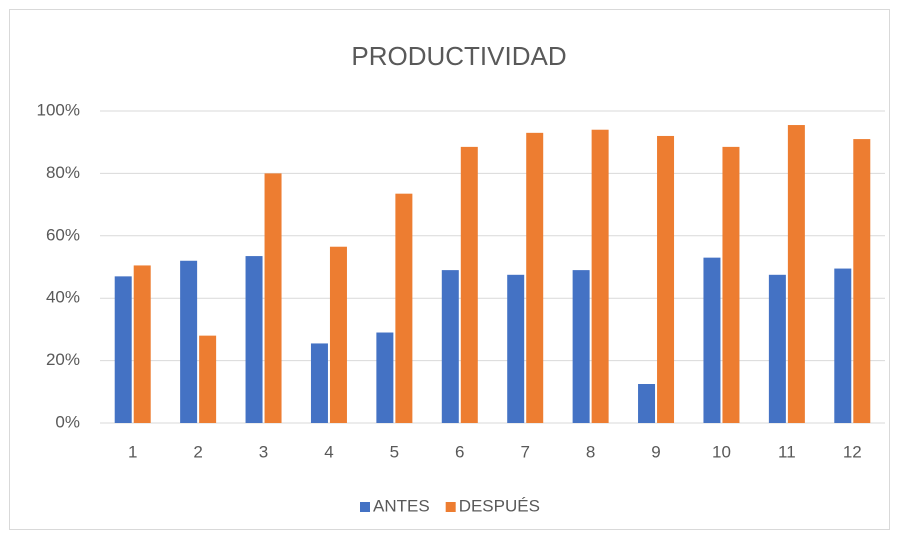  Describe the element at coordinates (524, 451) in the screenshot. I see `x-tick-label: 7` at that location.